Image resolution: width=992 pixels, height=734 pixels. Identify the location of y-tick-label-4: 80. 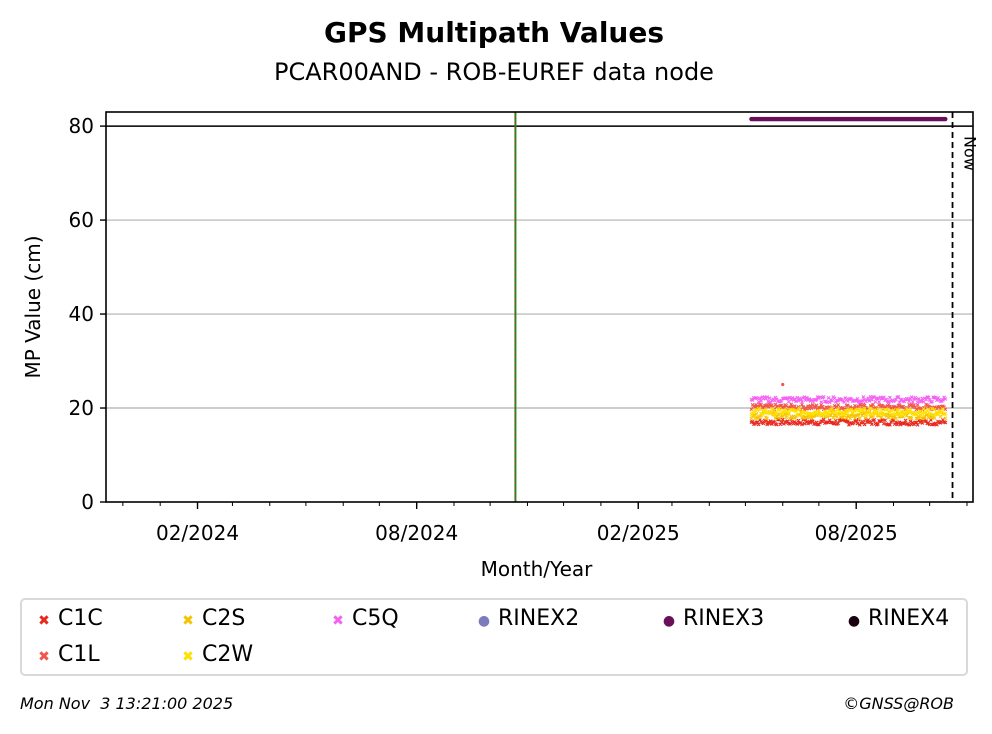
(81, 126).